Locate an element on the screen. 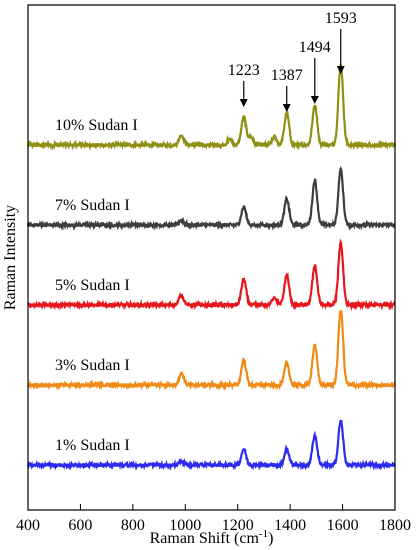 The image size is (420, 550). x-axis-label: Raman Shift (cm-1) is located at coordinates (212, 537).